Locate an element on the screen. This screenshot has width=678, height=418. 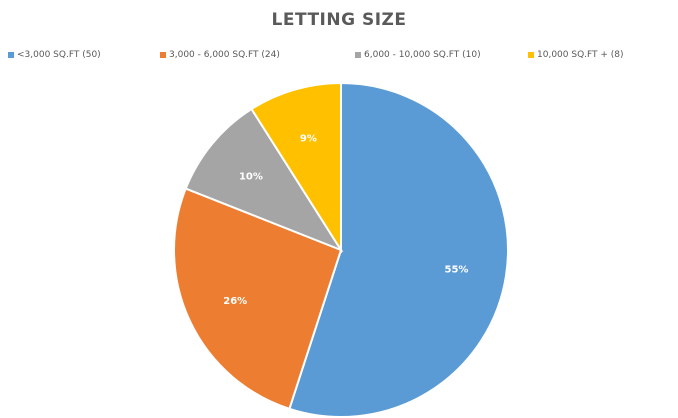
data-label-under-3000: 55% is located at coordinates (456, 269).